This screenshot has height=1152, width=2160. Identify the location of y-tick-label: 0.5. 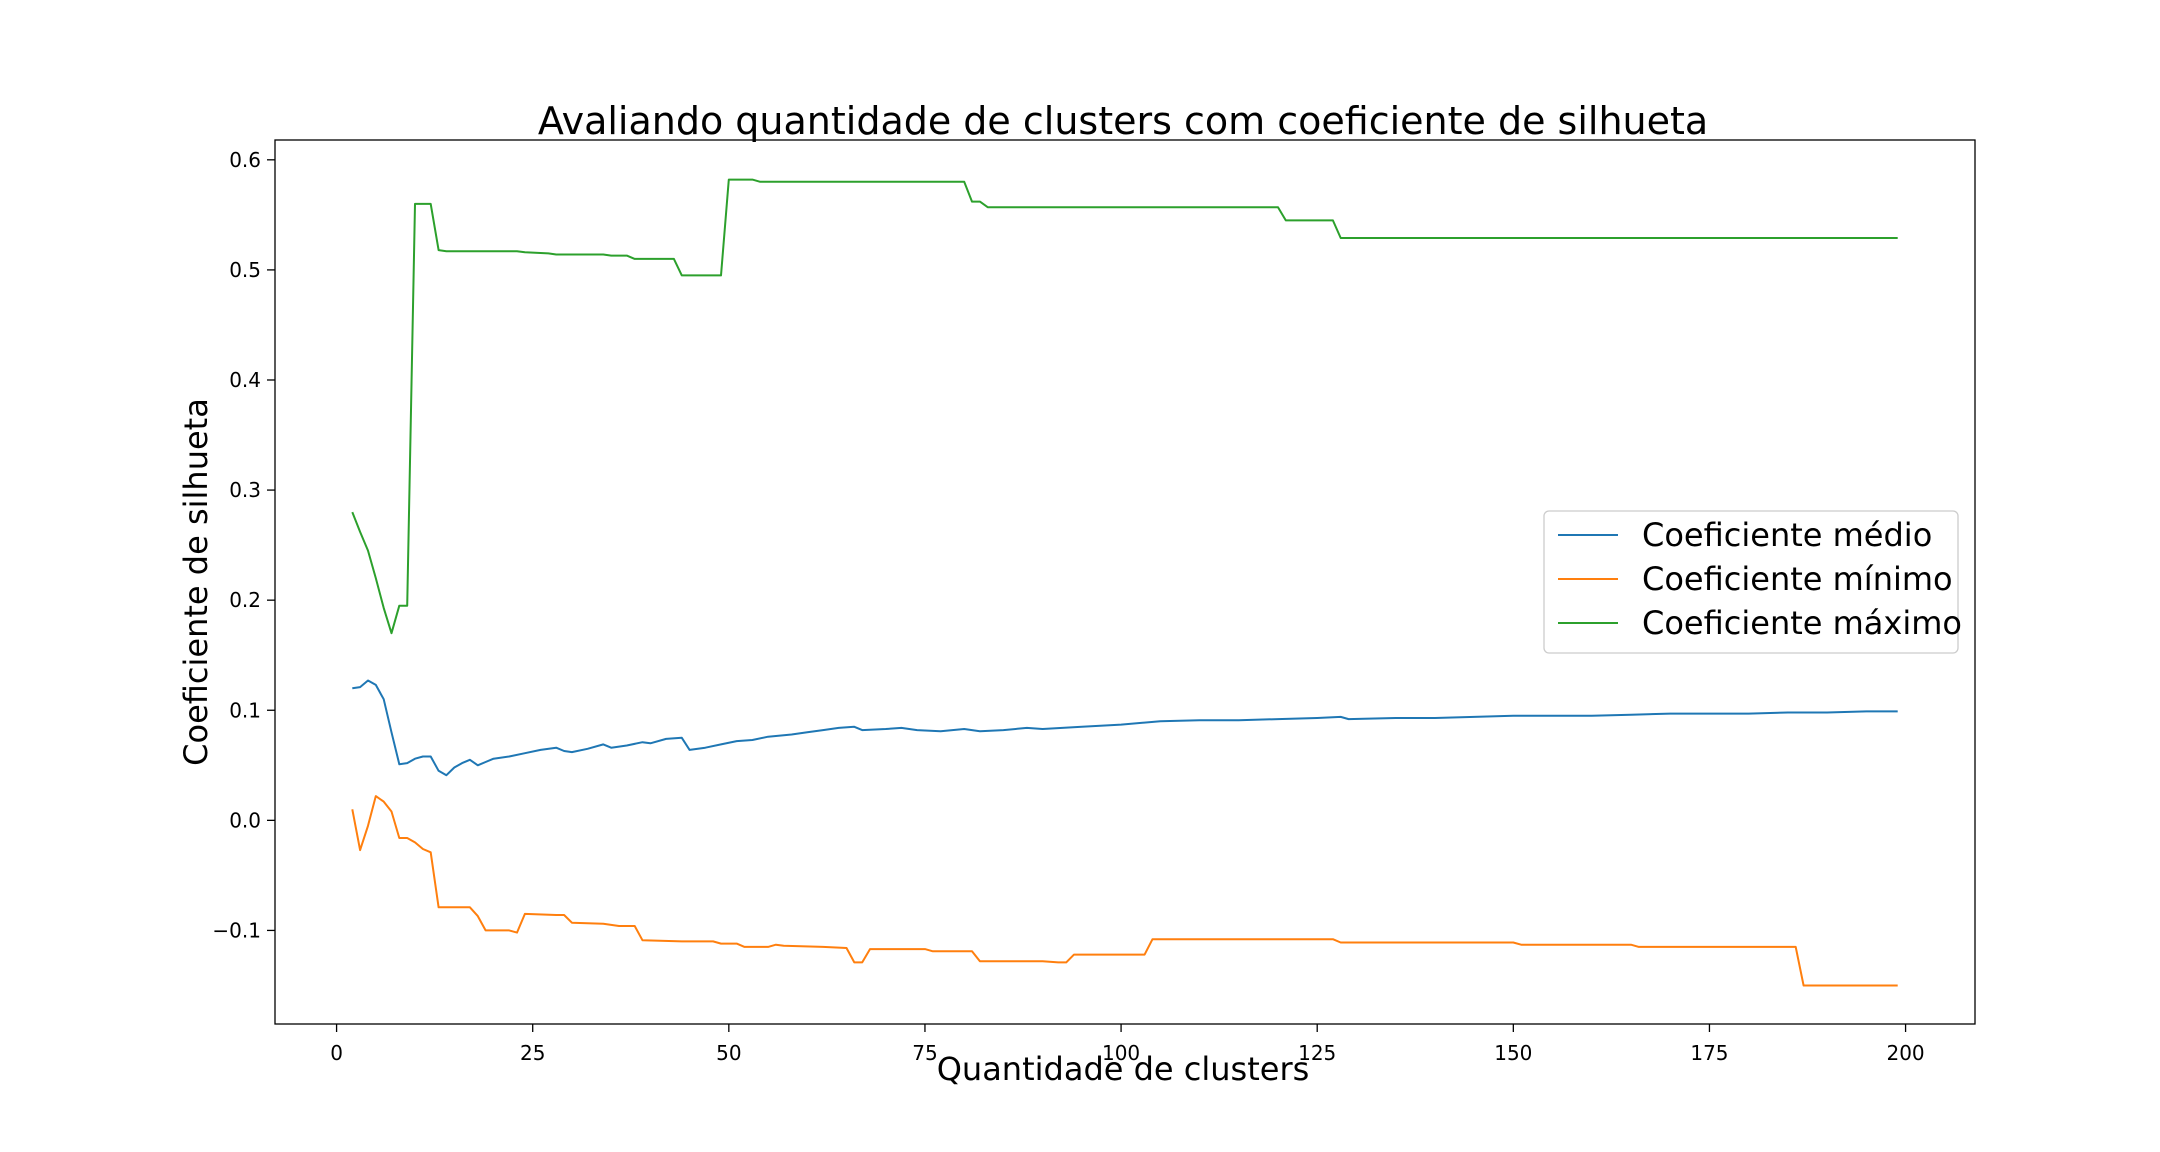
(245, 270).